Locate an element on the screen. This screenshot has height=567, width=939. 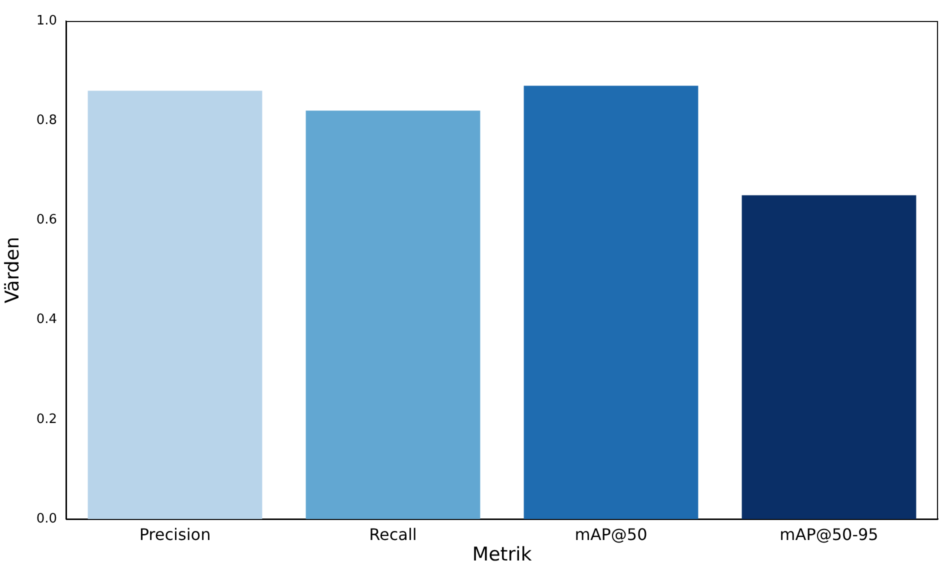
y-axis-title: Värden is located at coordinates (12, 270).